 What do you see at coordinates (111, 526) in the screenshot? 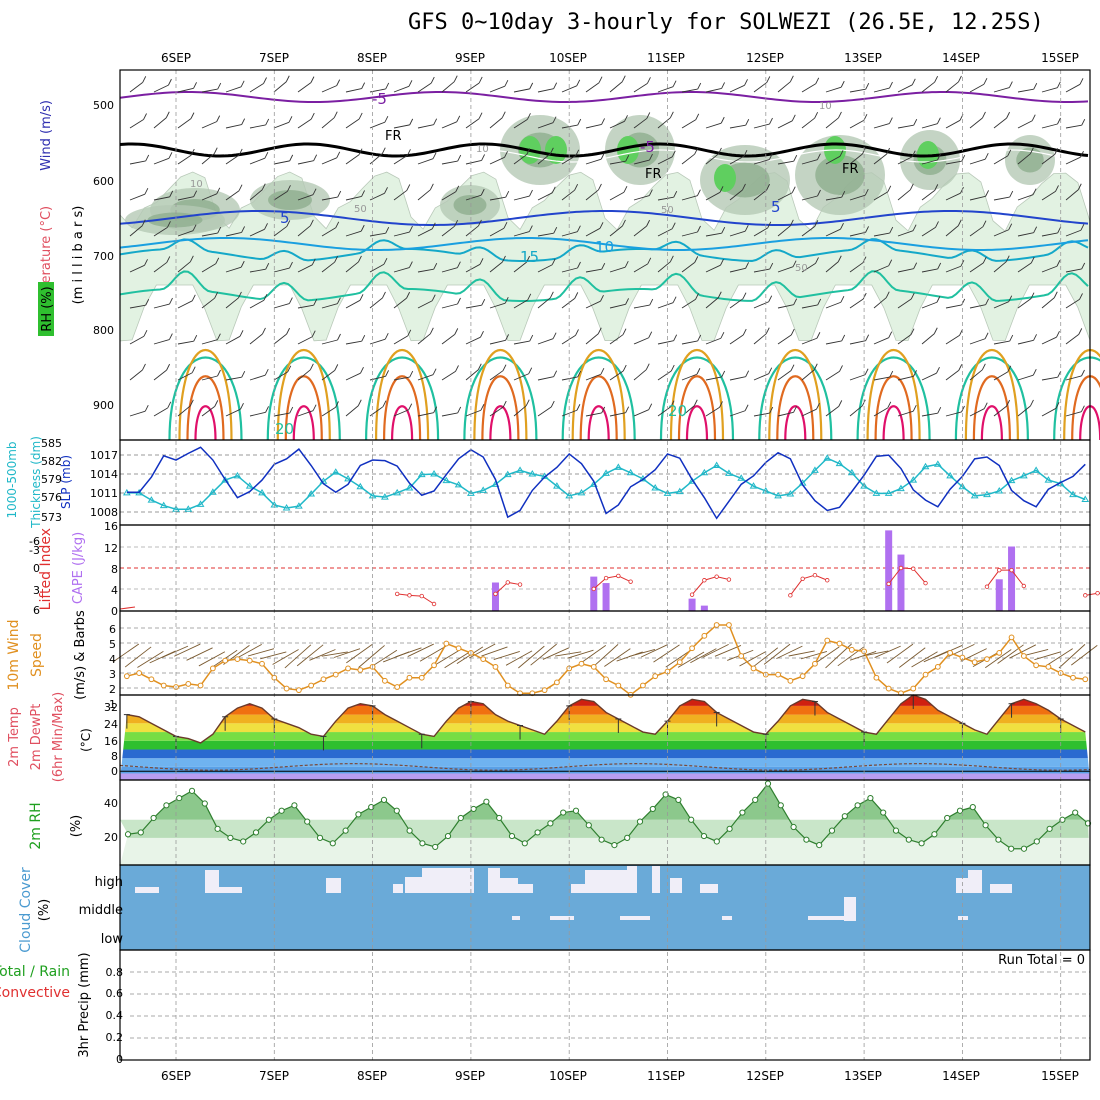
I see `cape-tick-16: 16` at bounding box center [111, 526].